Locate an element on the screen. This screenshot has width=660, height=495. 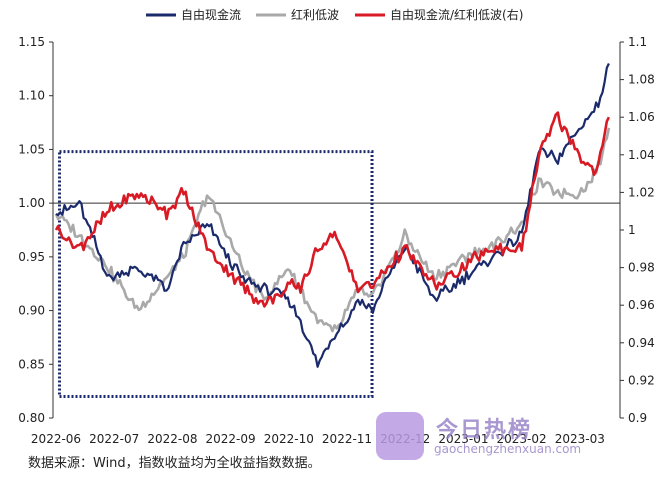
x-tick-label: 2022-10 is located at coordinates (289, 438).